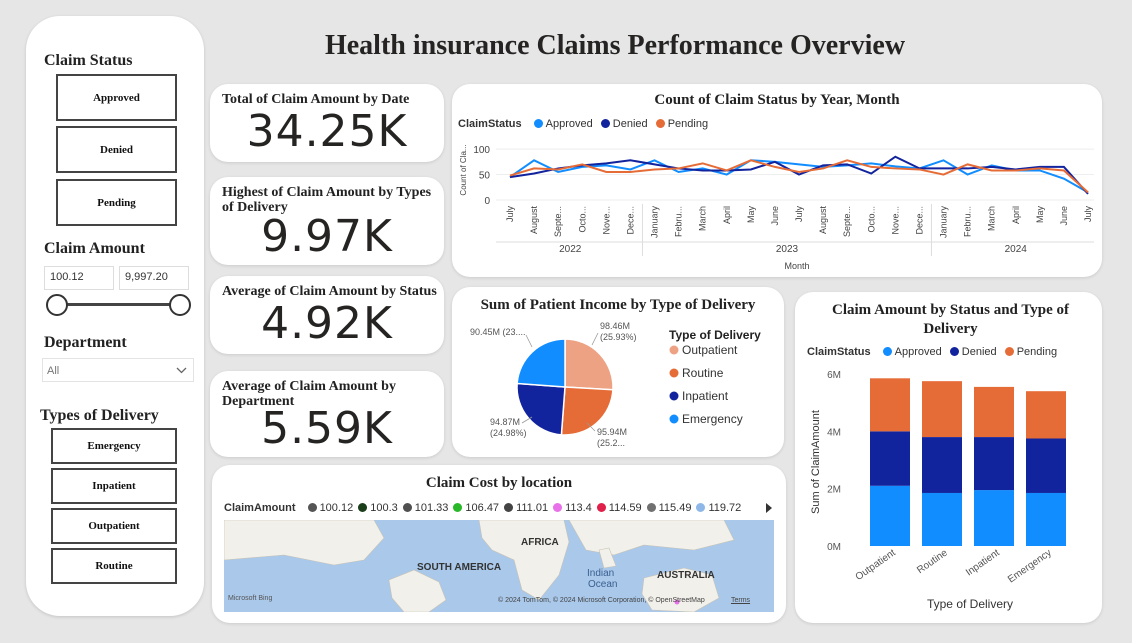 The image size is (1132, 643). I want to click on claim-status-pending-button: Pending, so click(116, 202).